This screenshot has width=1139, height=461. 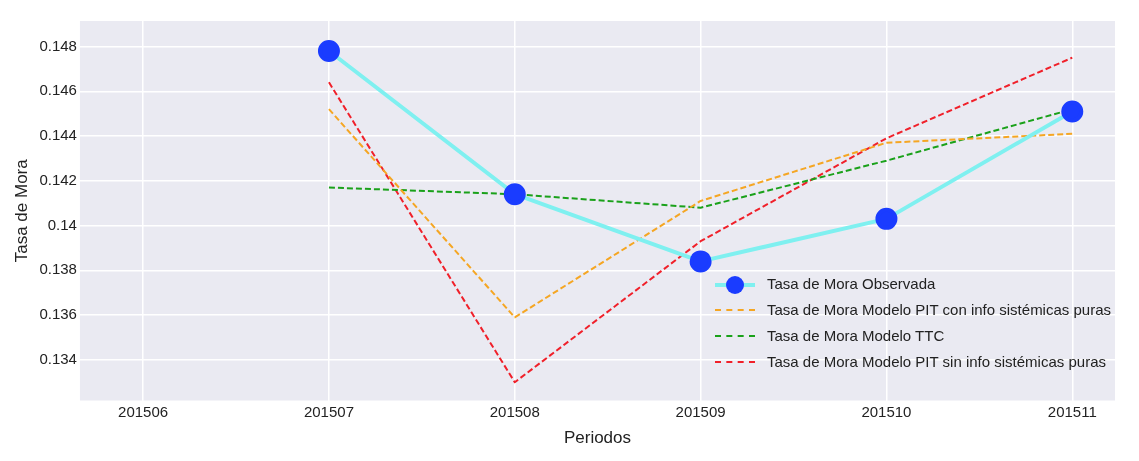 I want to click on y-tick-label: 0.146, so click(x=58, y=90).